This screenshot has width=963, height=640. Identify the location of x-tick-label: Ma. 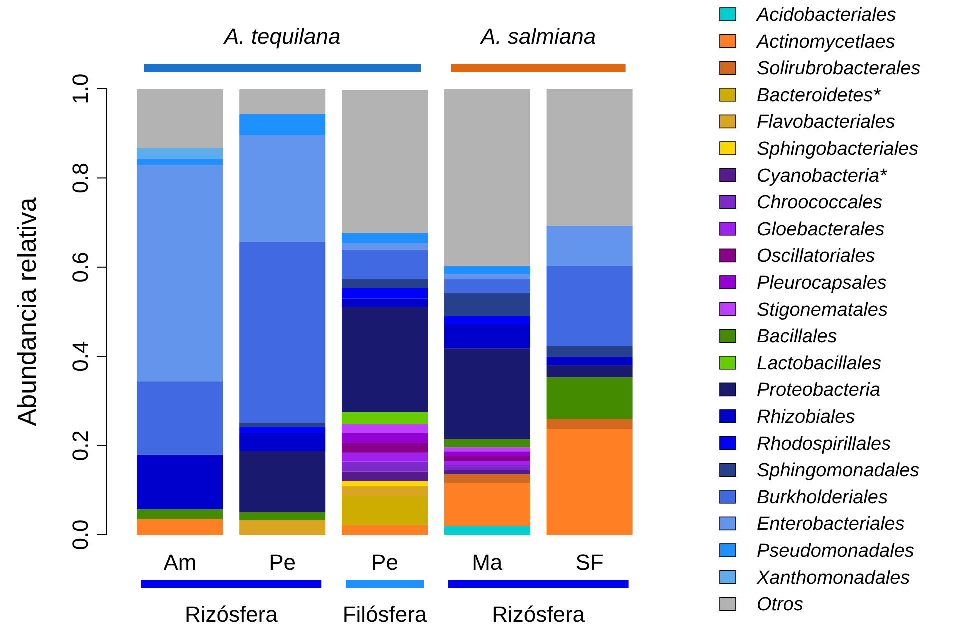
(488, 562).